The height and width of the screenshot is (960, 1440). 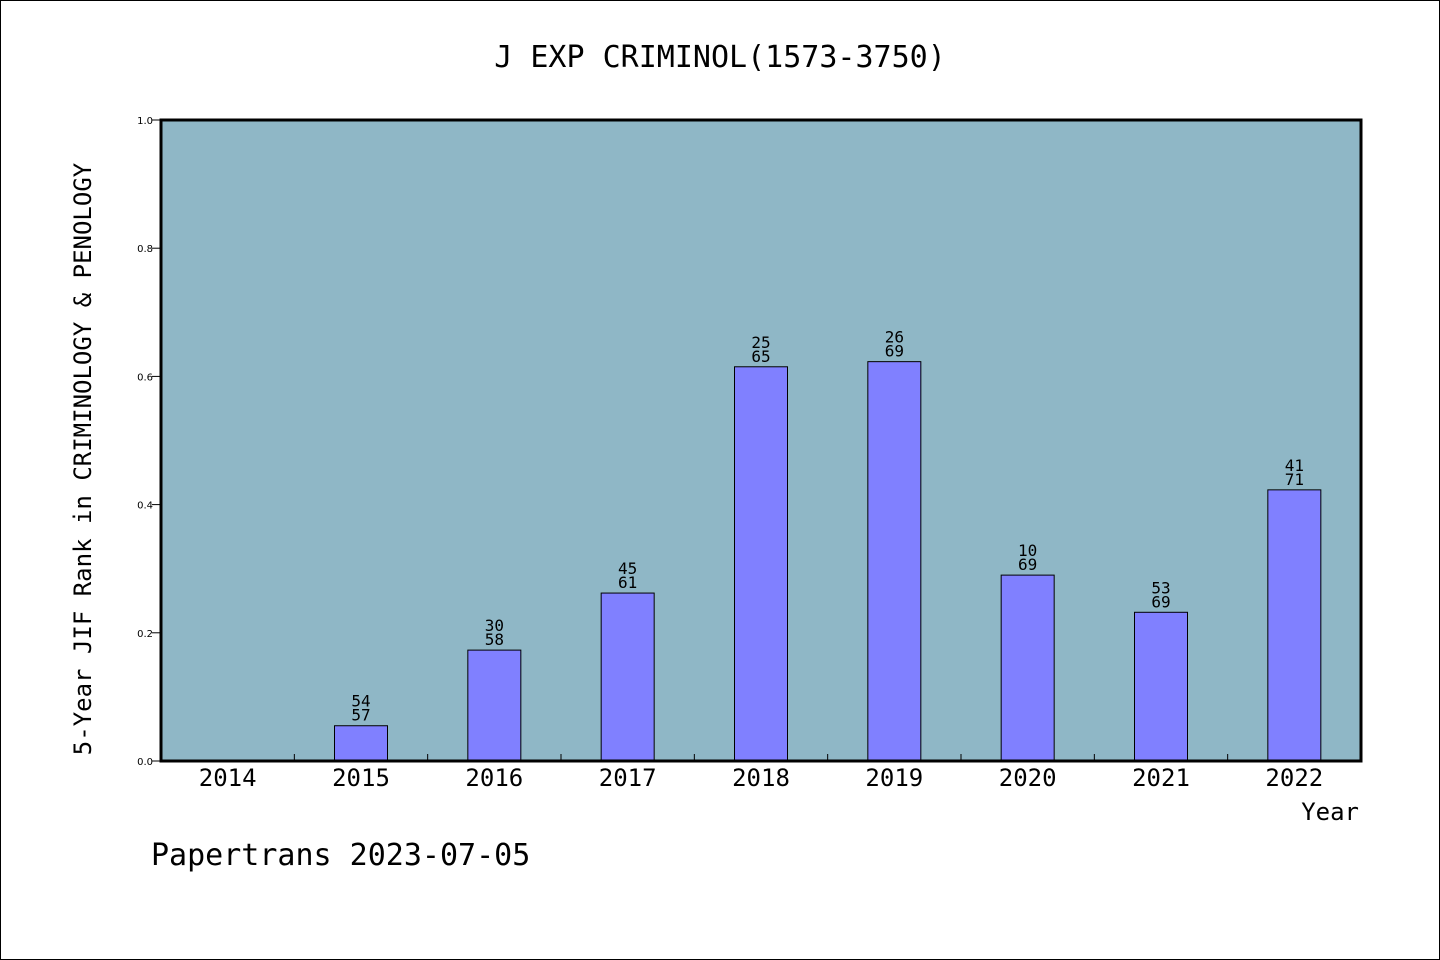 What do you see at coordinates (1294, 465) in the screenshot?
I see `bar-rank-label: 41` at bounding box center [1294, 465].